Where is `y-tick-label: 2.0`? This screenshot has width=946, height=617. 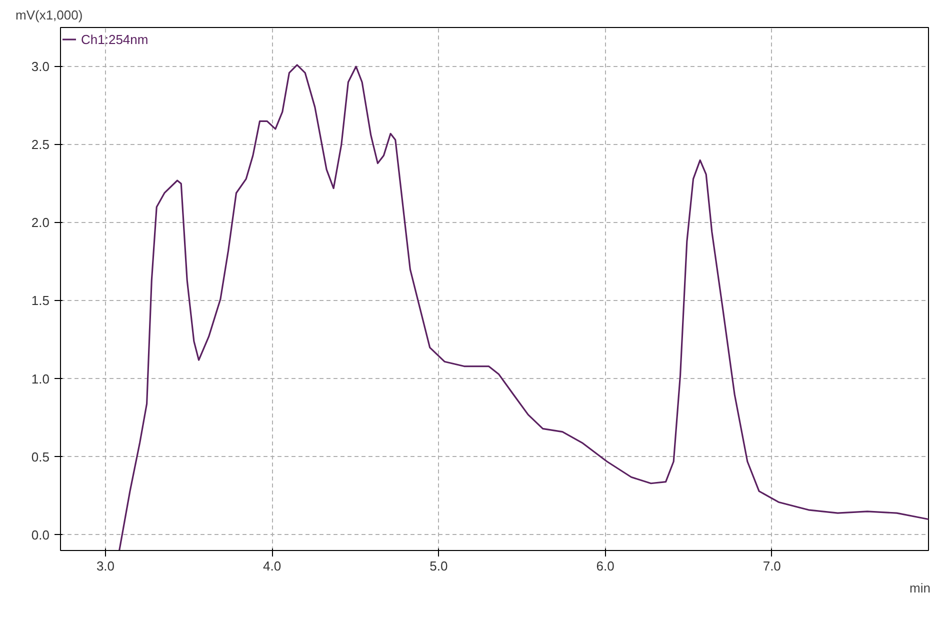
y-tick-label: 2.0 is located at coordinates (40, 222).